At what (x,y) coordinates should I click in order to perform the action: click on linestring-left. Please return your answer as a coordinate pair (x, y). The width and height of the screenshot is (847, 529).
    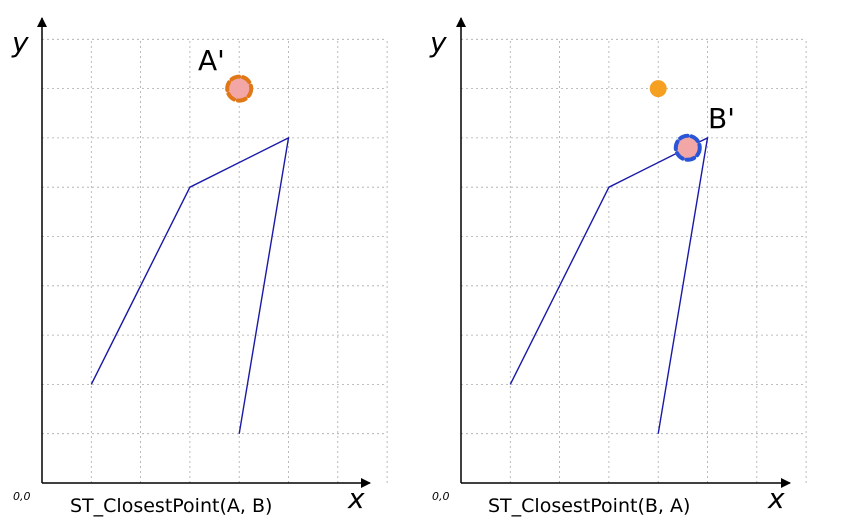
    Looking at the image, I should click on (190, 285).